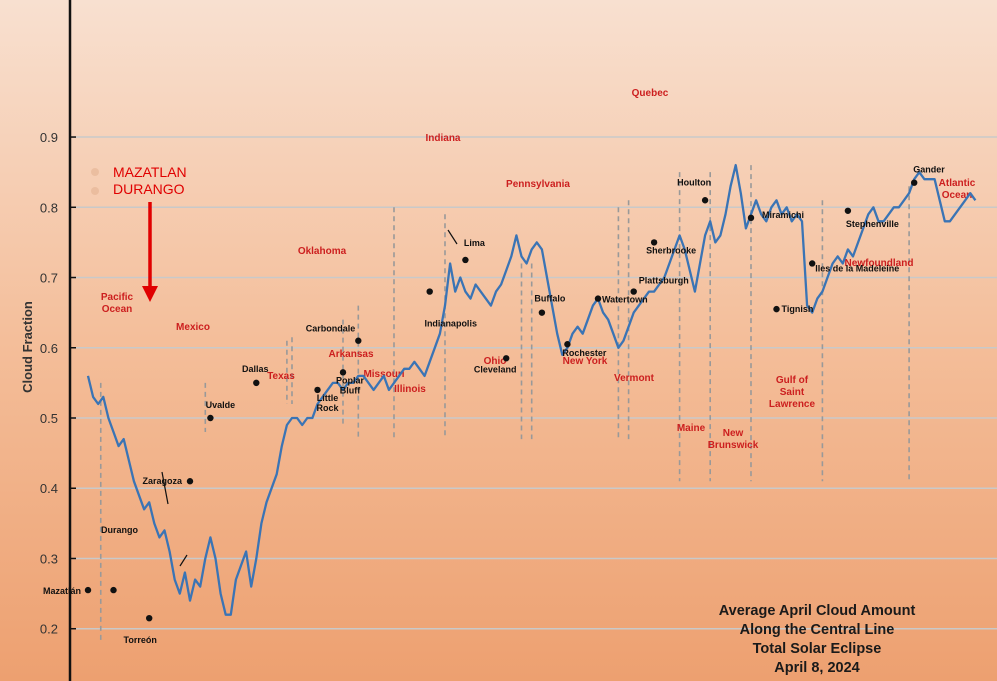 The height and width of the screenshot is (681, 997). Describe the element at coordinates (140, 640) in the screenshot. I see `city-label: Torreón` at that location.